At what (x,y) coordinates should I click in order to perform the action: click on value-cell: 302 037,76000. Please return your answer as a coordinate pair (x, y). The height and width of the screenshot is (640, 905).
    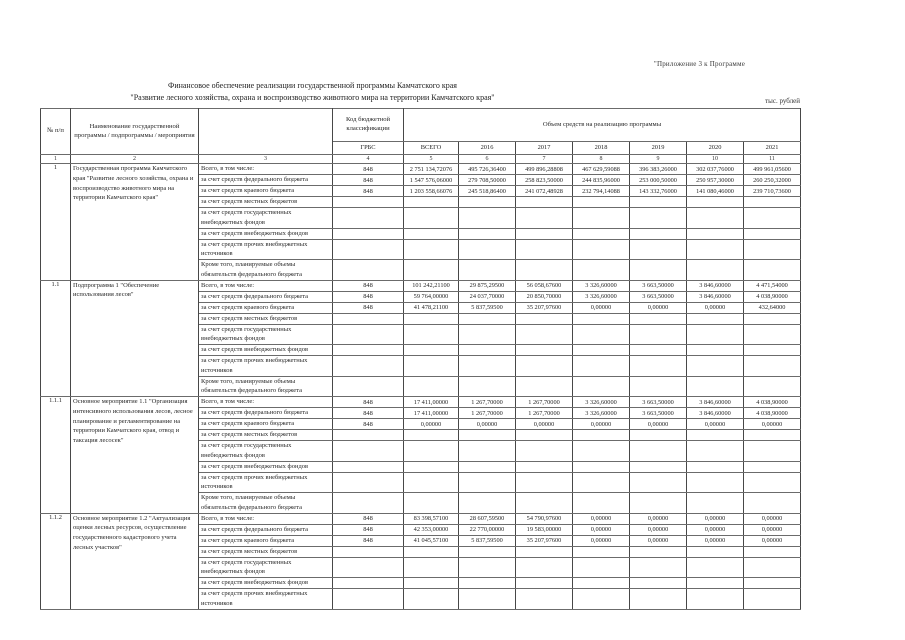
    Looking at the image, I should click on (715, 169).